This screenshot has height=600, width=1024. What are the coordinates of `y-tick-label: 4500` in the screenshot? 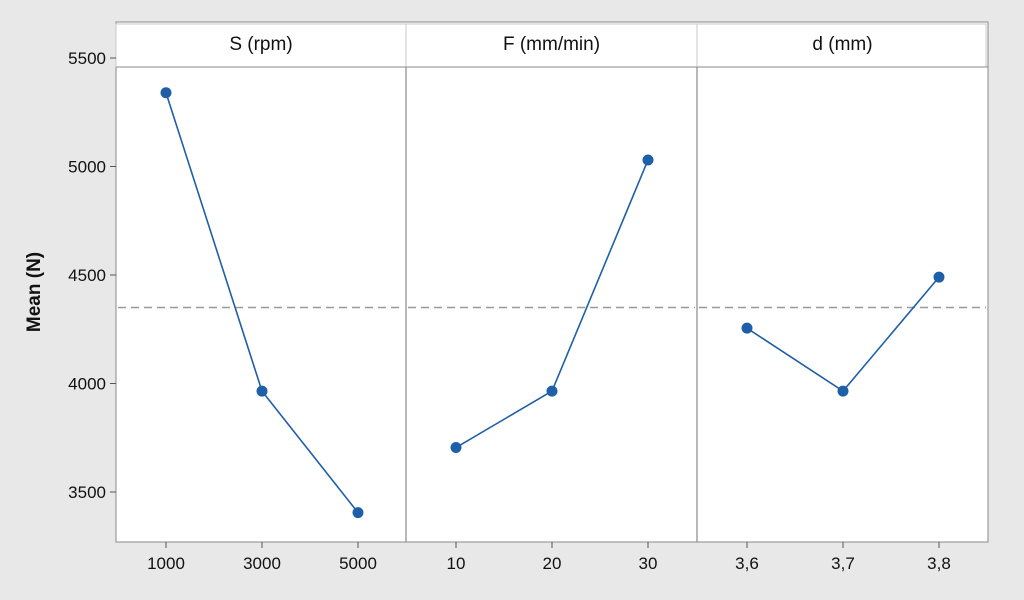 It's located at (87, 275).